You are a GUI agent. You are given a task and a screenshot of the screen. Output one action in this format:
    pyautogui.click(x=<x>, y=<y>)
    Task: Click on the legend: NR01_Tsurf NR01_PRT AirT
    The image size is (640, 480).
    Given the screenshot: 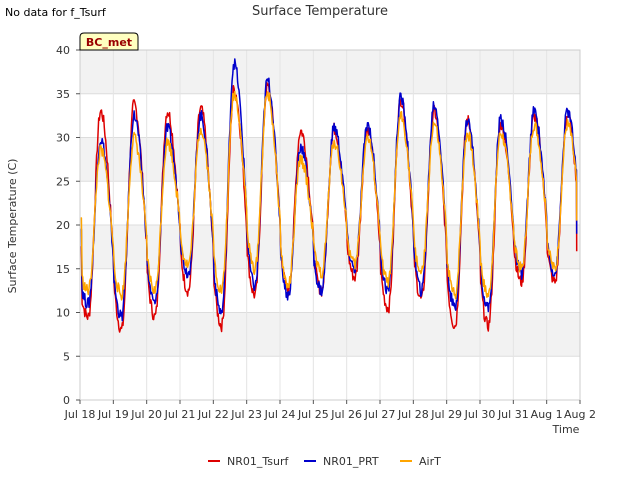 What is the action you would take?
    pyautogui.click(x=324, y=461)
    